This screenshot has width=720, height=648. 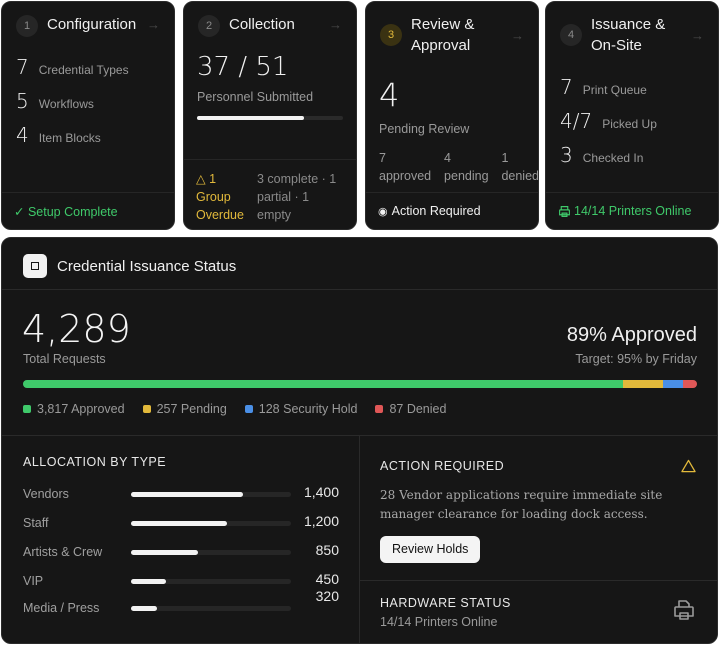 What do you see at coordinates (520, 167) in the screenshot?
I see `breakdown-denied: 1 denied` at bounding box center [520, 167].